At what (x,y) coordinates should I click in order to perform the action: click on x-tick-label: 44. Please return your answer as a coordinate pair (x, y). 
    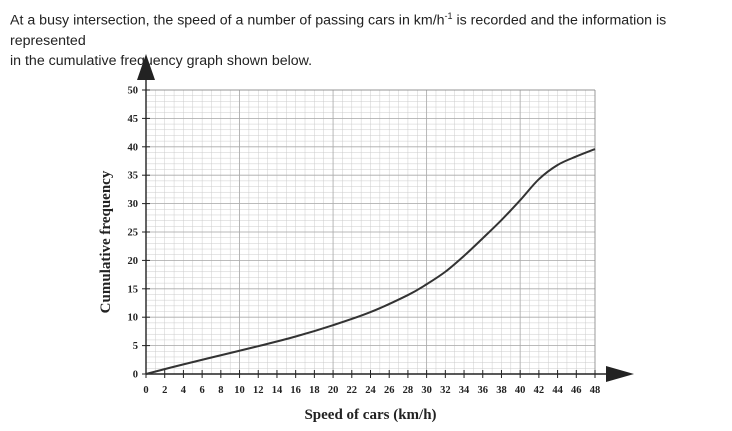
    Looking at the image, I should click on (557, 390).